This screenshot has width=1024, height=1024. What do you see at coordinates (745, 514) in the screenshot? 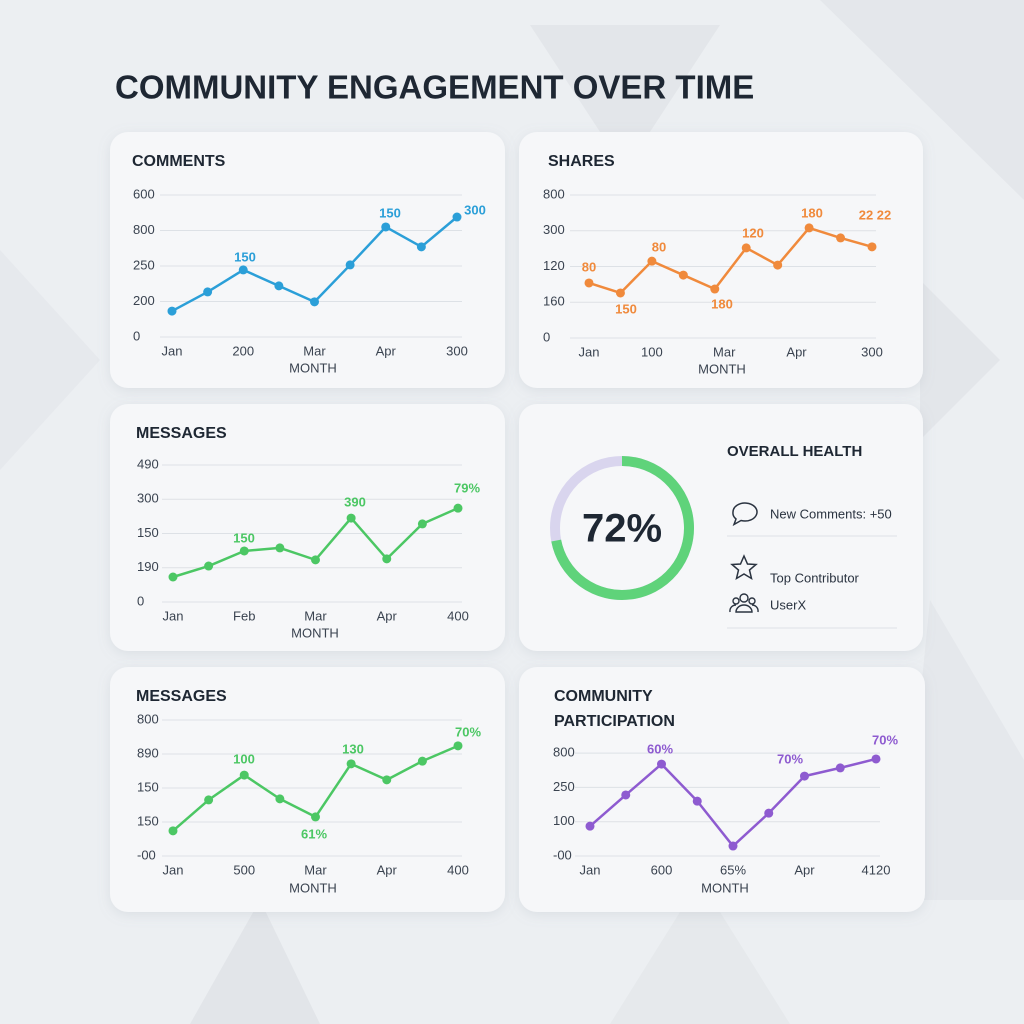
I see `comment-icon` at bounding box center [745, 514].